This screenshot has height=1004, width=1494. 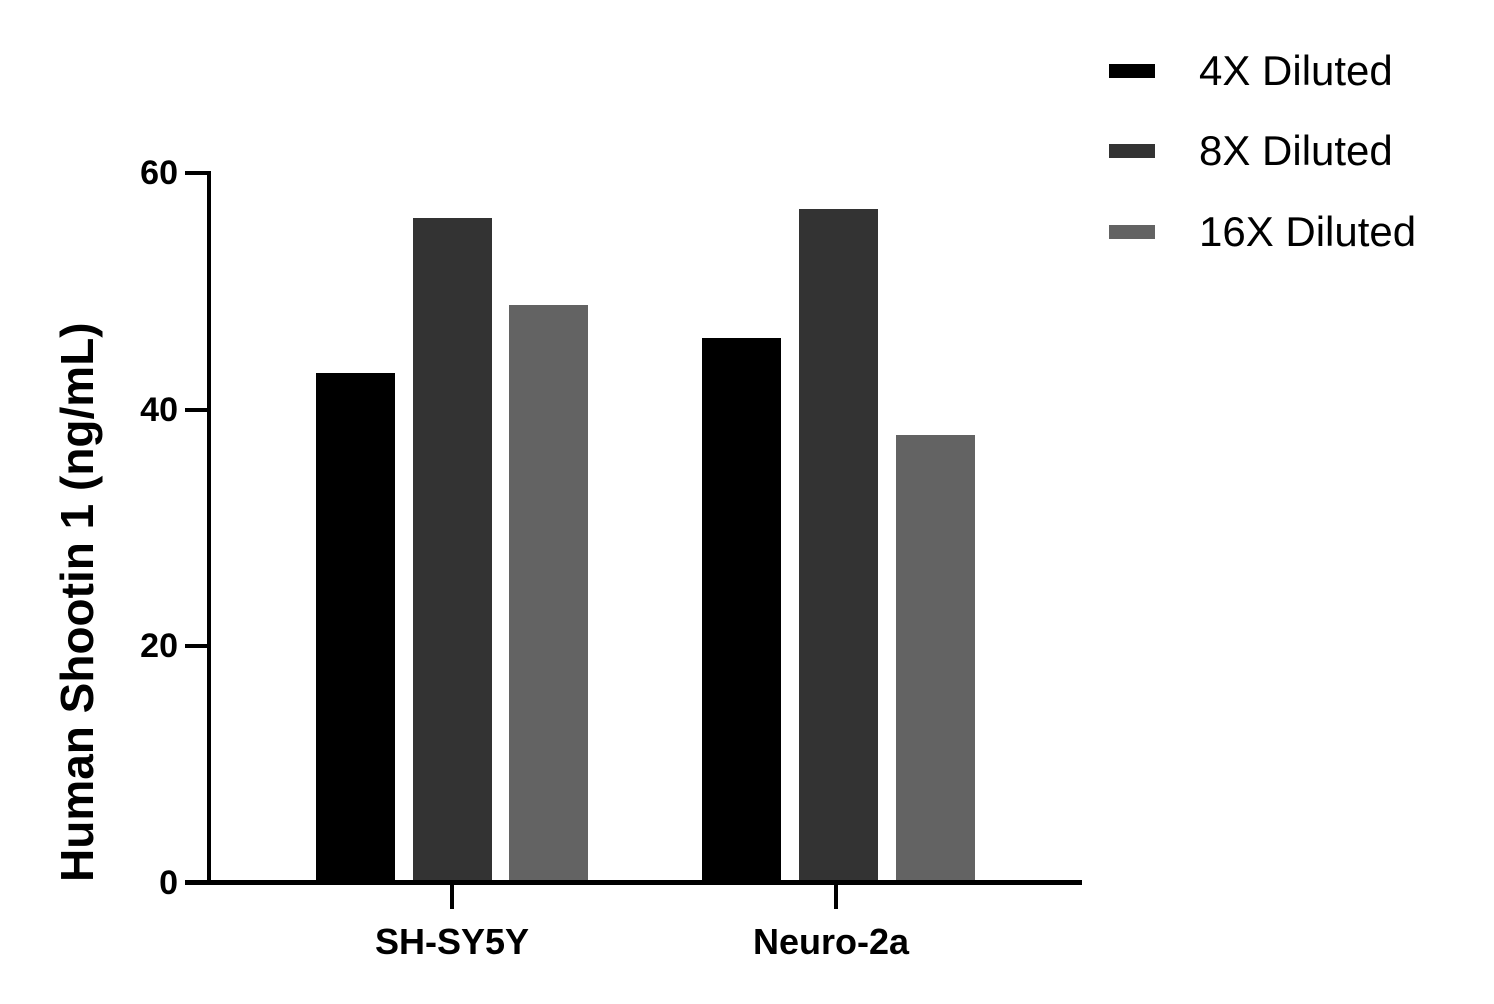 I want to click on x-tick-label-sh-sy5y: SH-SY5Y, so click(x=452, y=941).